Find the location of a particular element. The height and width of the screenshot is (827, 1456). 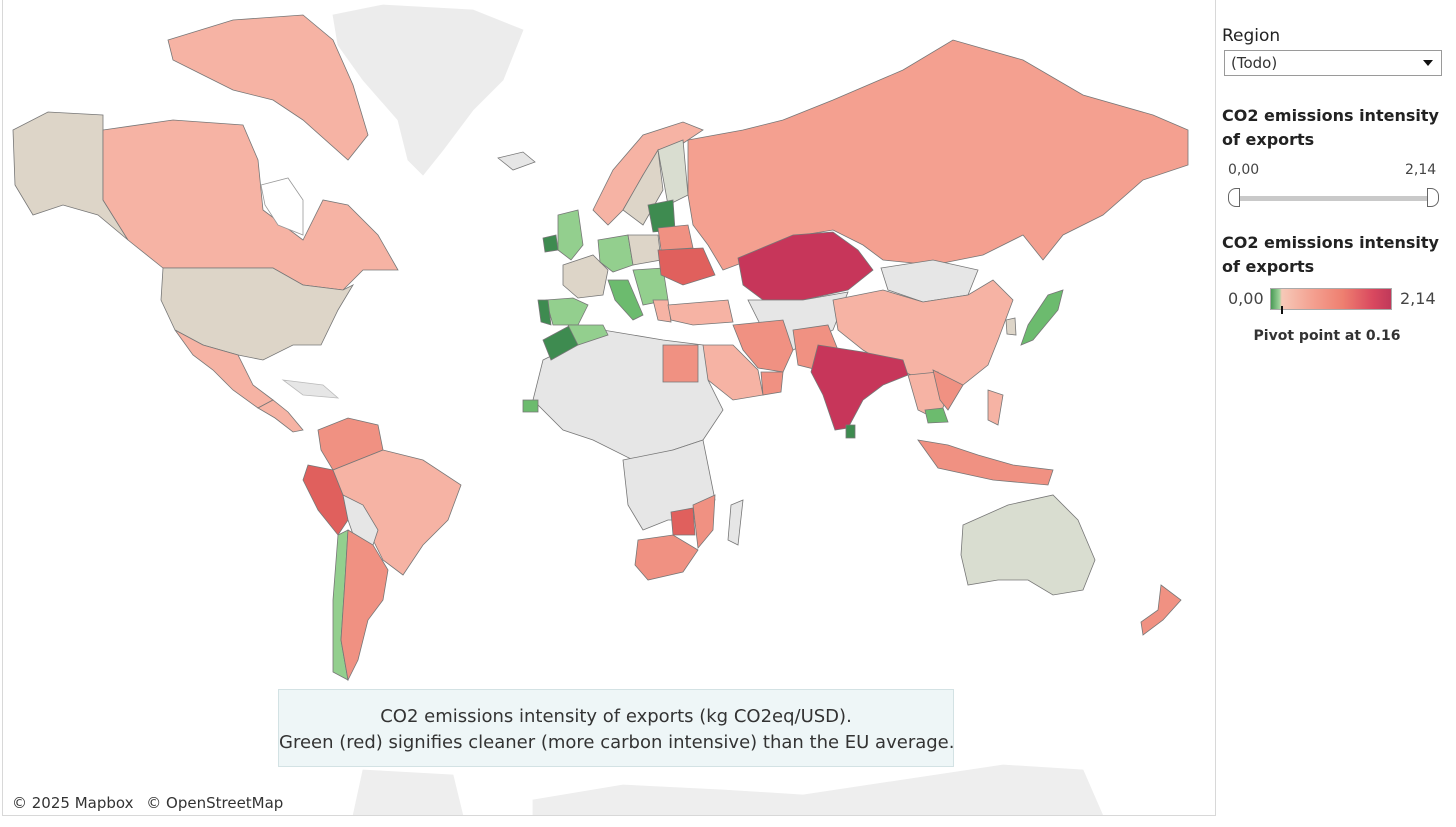

map-attribution: © 2025 Mapbox © OpenStreetMap is located at coordinates (152, 803).